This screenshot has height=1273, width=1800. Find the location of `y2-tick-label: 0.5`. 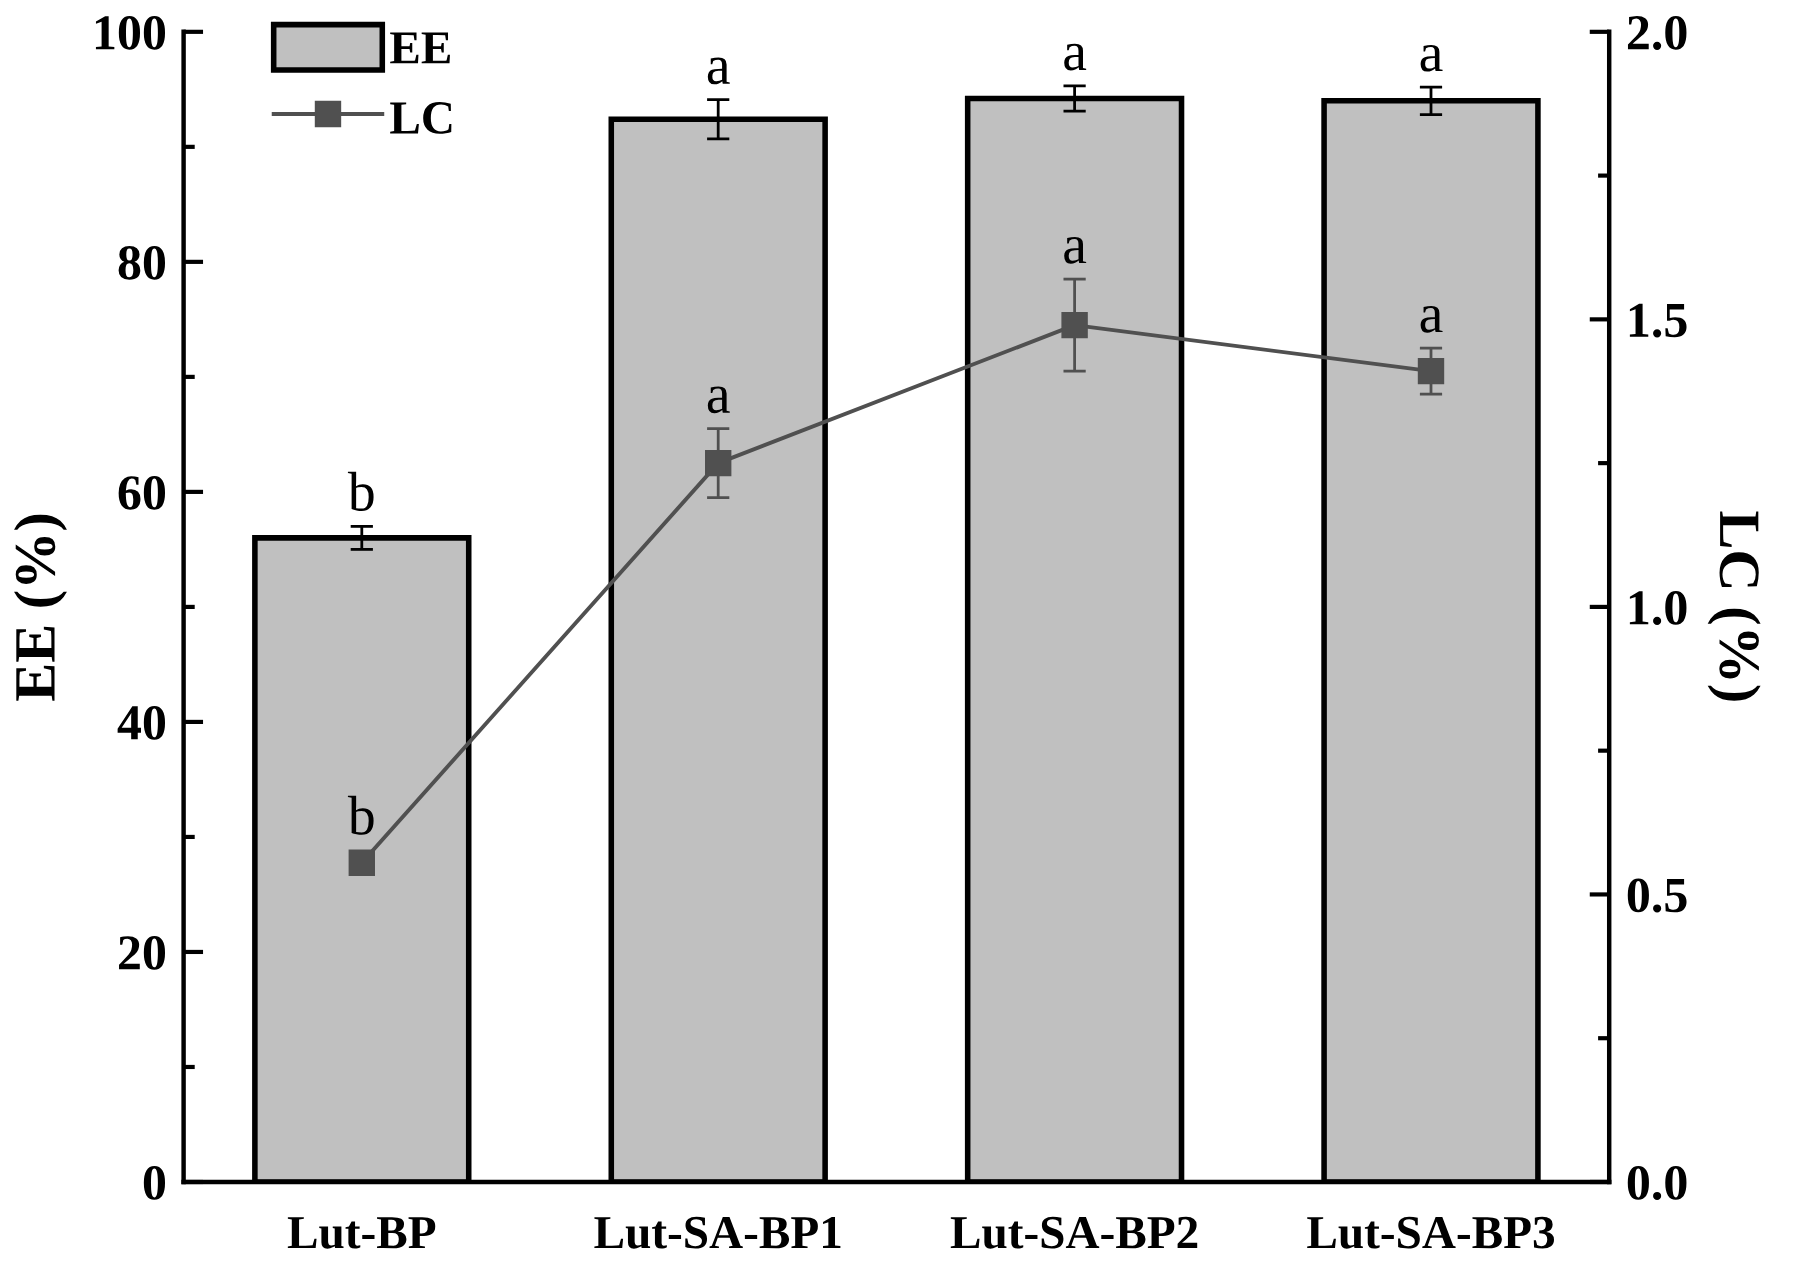

y2-tick-label: 0.5 is located at coordinates (1657, 895).